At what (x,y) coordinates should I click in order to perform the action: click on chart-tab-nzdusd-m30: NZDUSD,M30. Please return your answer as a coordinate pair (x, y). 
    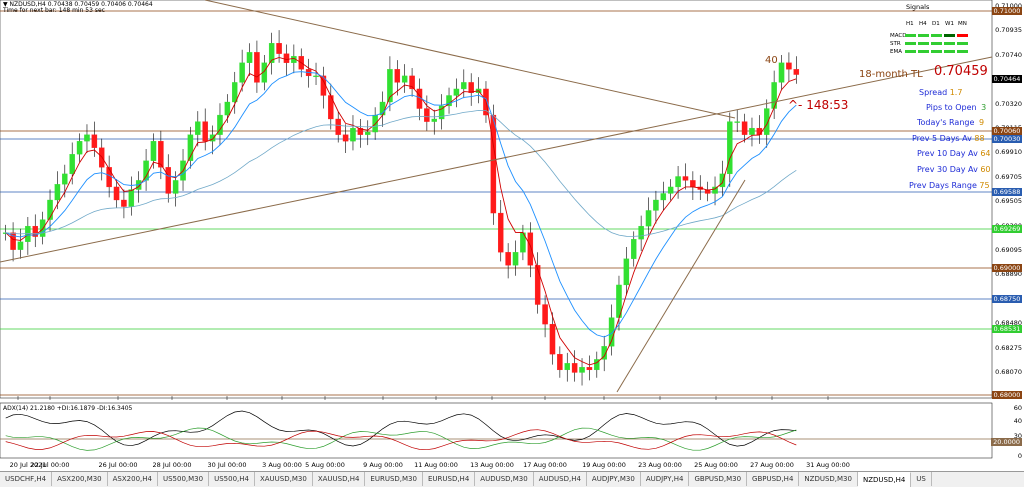
    Looking at the image, I should click on (828, 479).